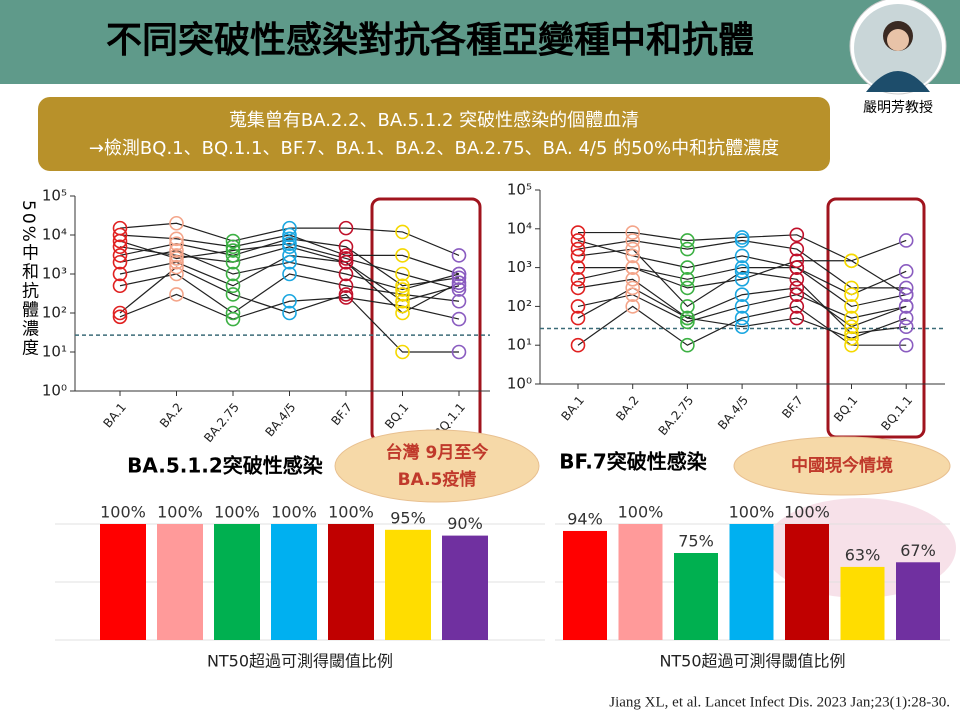  Describe the element at coordinates (289, 265) in the screenshot. I see `series-line` at that location.